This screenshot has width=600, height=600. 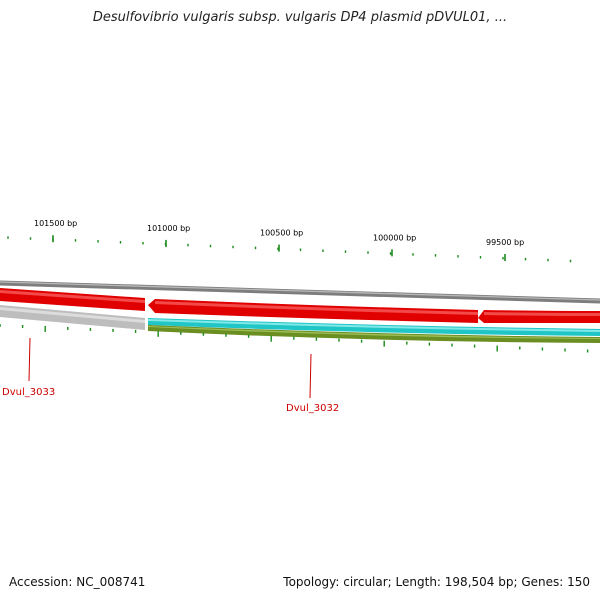 I want to click on tick-label: 100500 bp, so click(x=281, y=233).